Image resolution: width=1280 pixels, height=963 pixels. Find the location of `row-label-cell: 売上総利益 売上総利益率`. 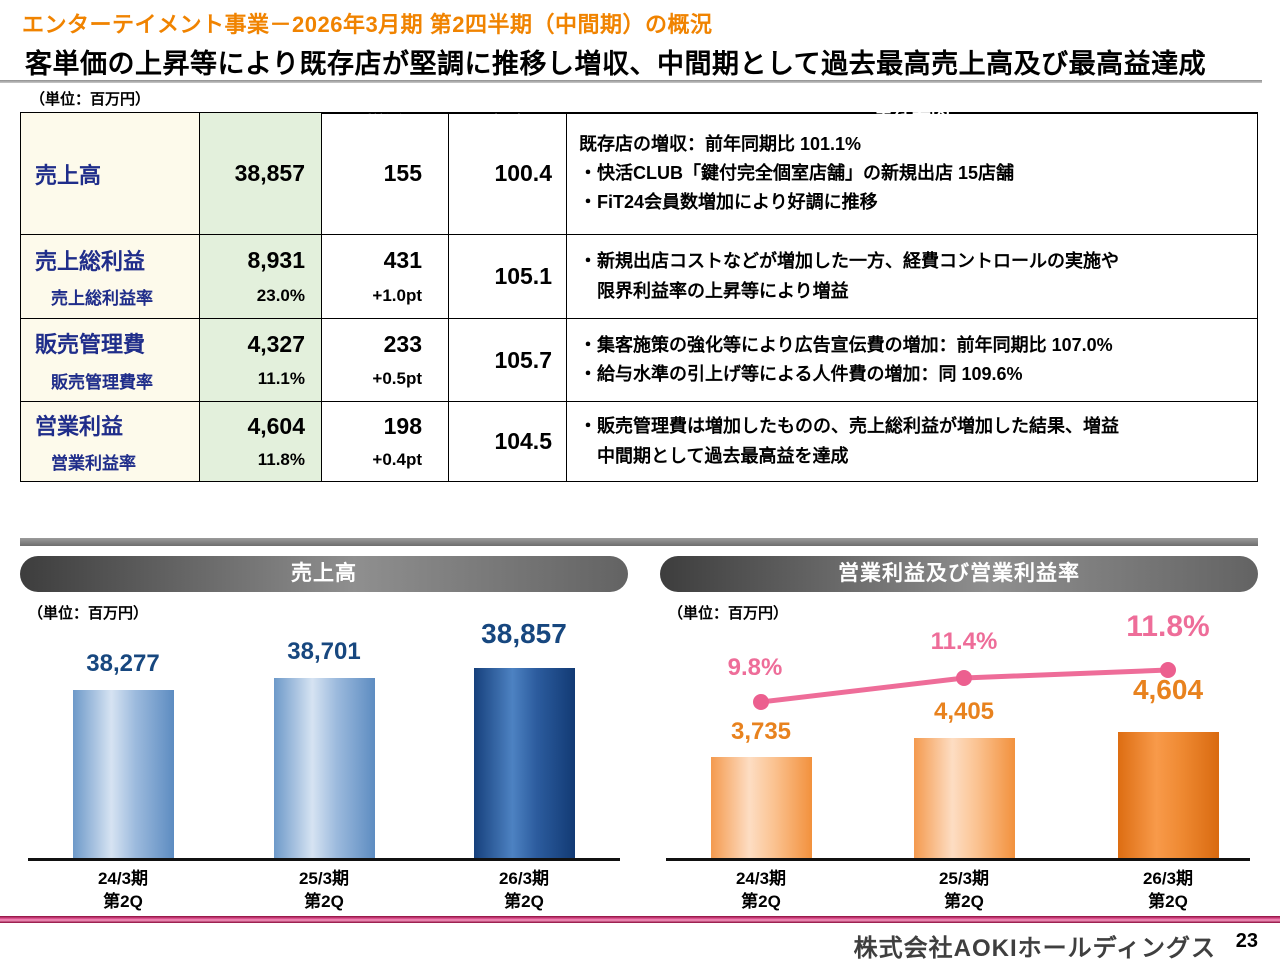

row-label-cell: 売上総利益 売上総利益率 is located at coordinates (110, 277).